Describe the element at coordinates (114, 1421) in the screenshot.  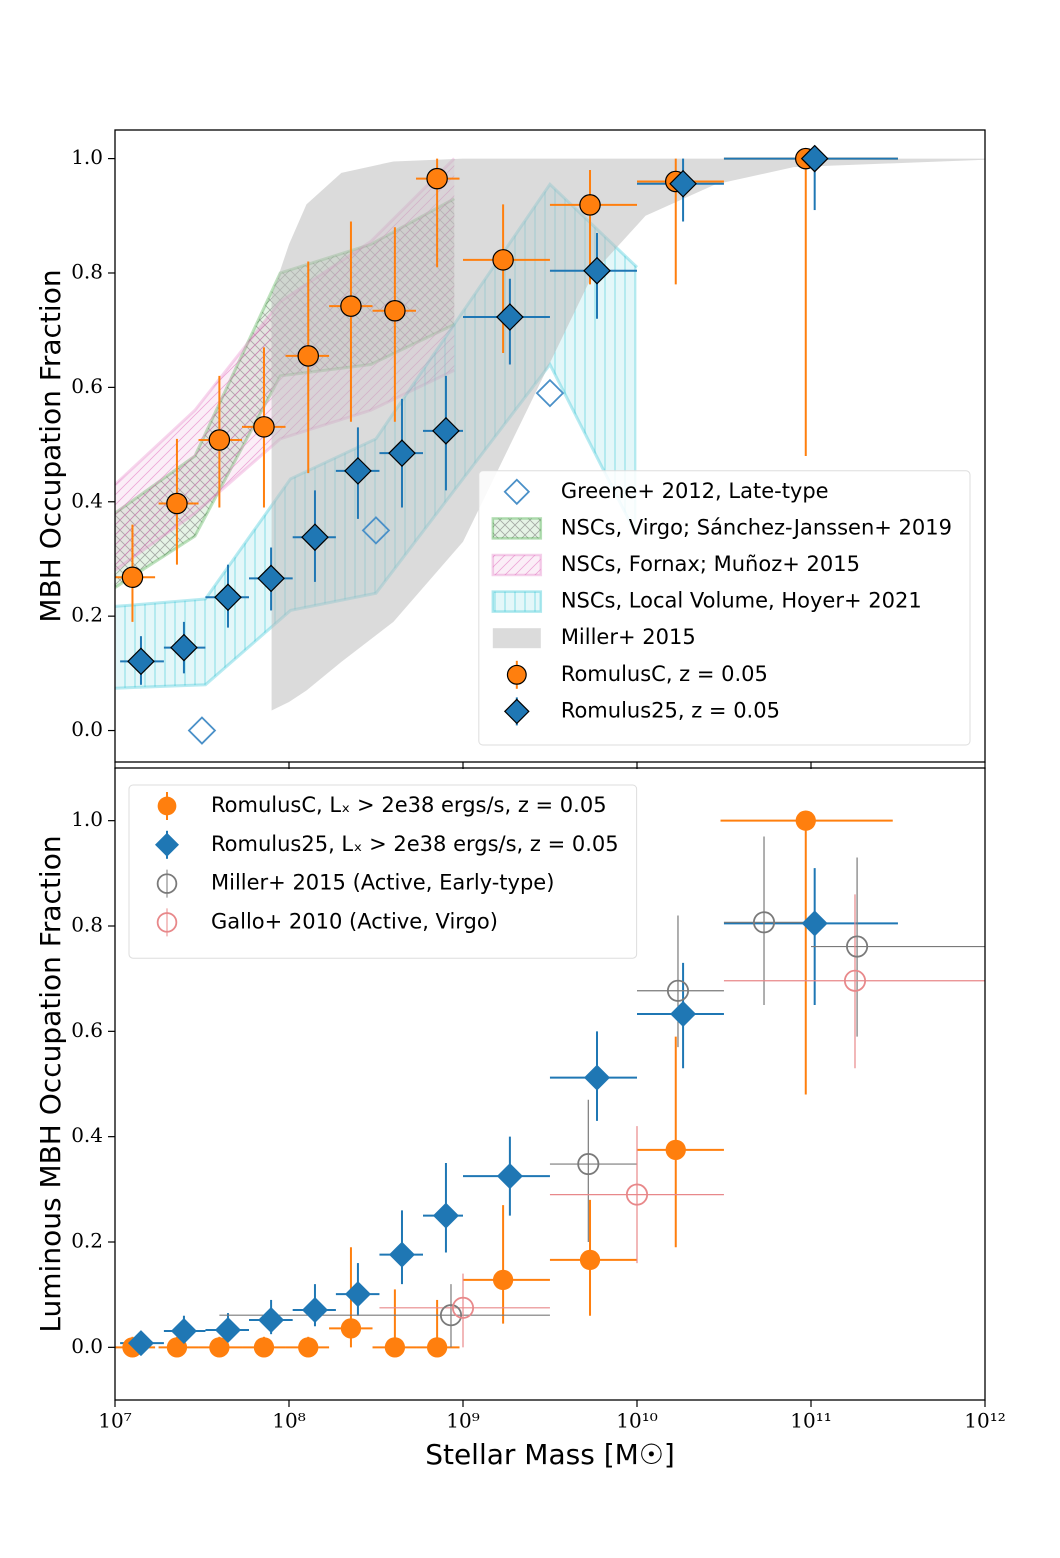
I see `x-tick-label: 10⁷` at that location.